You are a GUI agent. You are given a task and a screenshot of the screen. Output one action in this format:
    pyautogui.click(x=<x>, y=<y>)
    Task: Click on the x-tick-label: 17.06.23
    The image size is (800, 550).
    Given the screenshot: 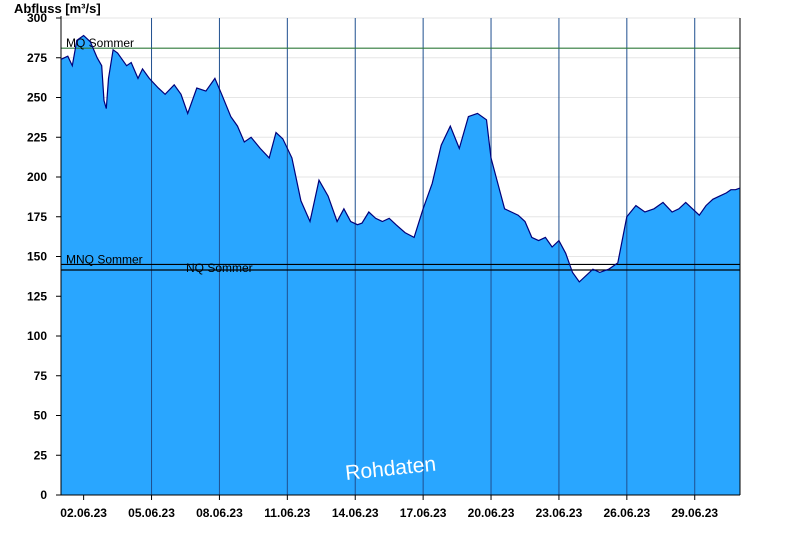 What is the action you would take?
    pyautogui.click(x=423, y=513)
    